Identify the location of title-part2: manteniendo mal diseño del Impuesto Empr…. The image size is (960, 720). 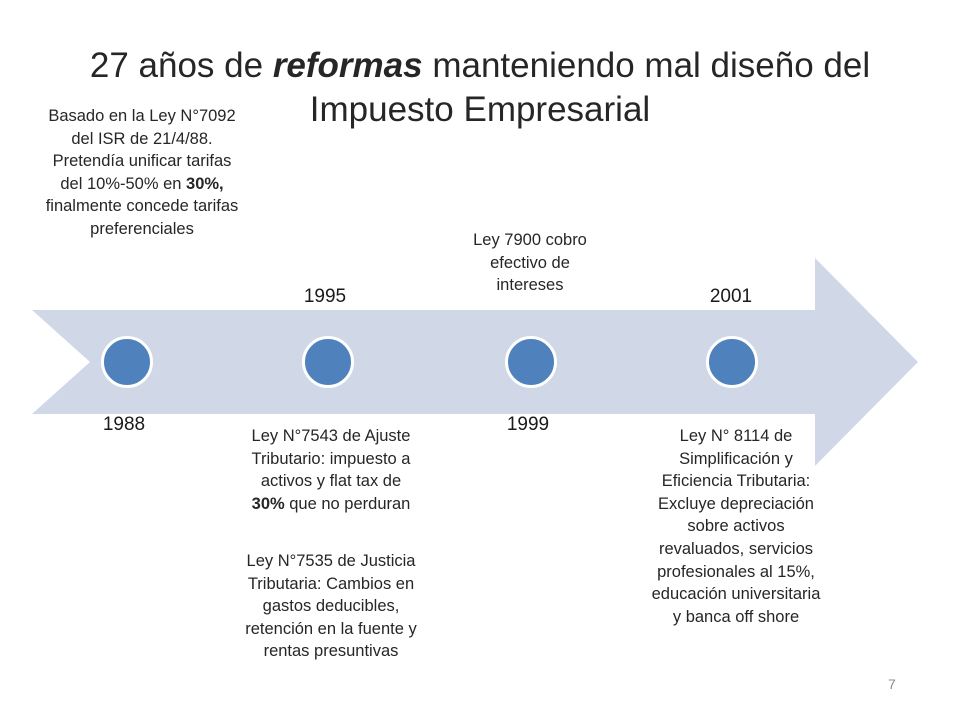
(590, 87).